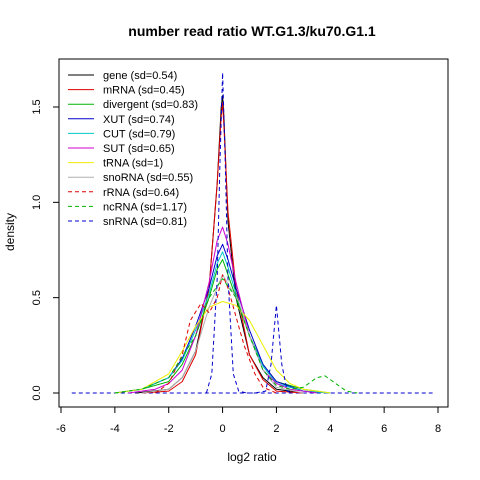 The height and width of the screenshot is (480, 480). What do you see at coordinates (133, 164) in the screenshot?
I see `legend-label: tRNA (sd=1)` at bounding box center [133, 164].